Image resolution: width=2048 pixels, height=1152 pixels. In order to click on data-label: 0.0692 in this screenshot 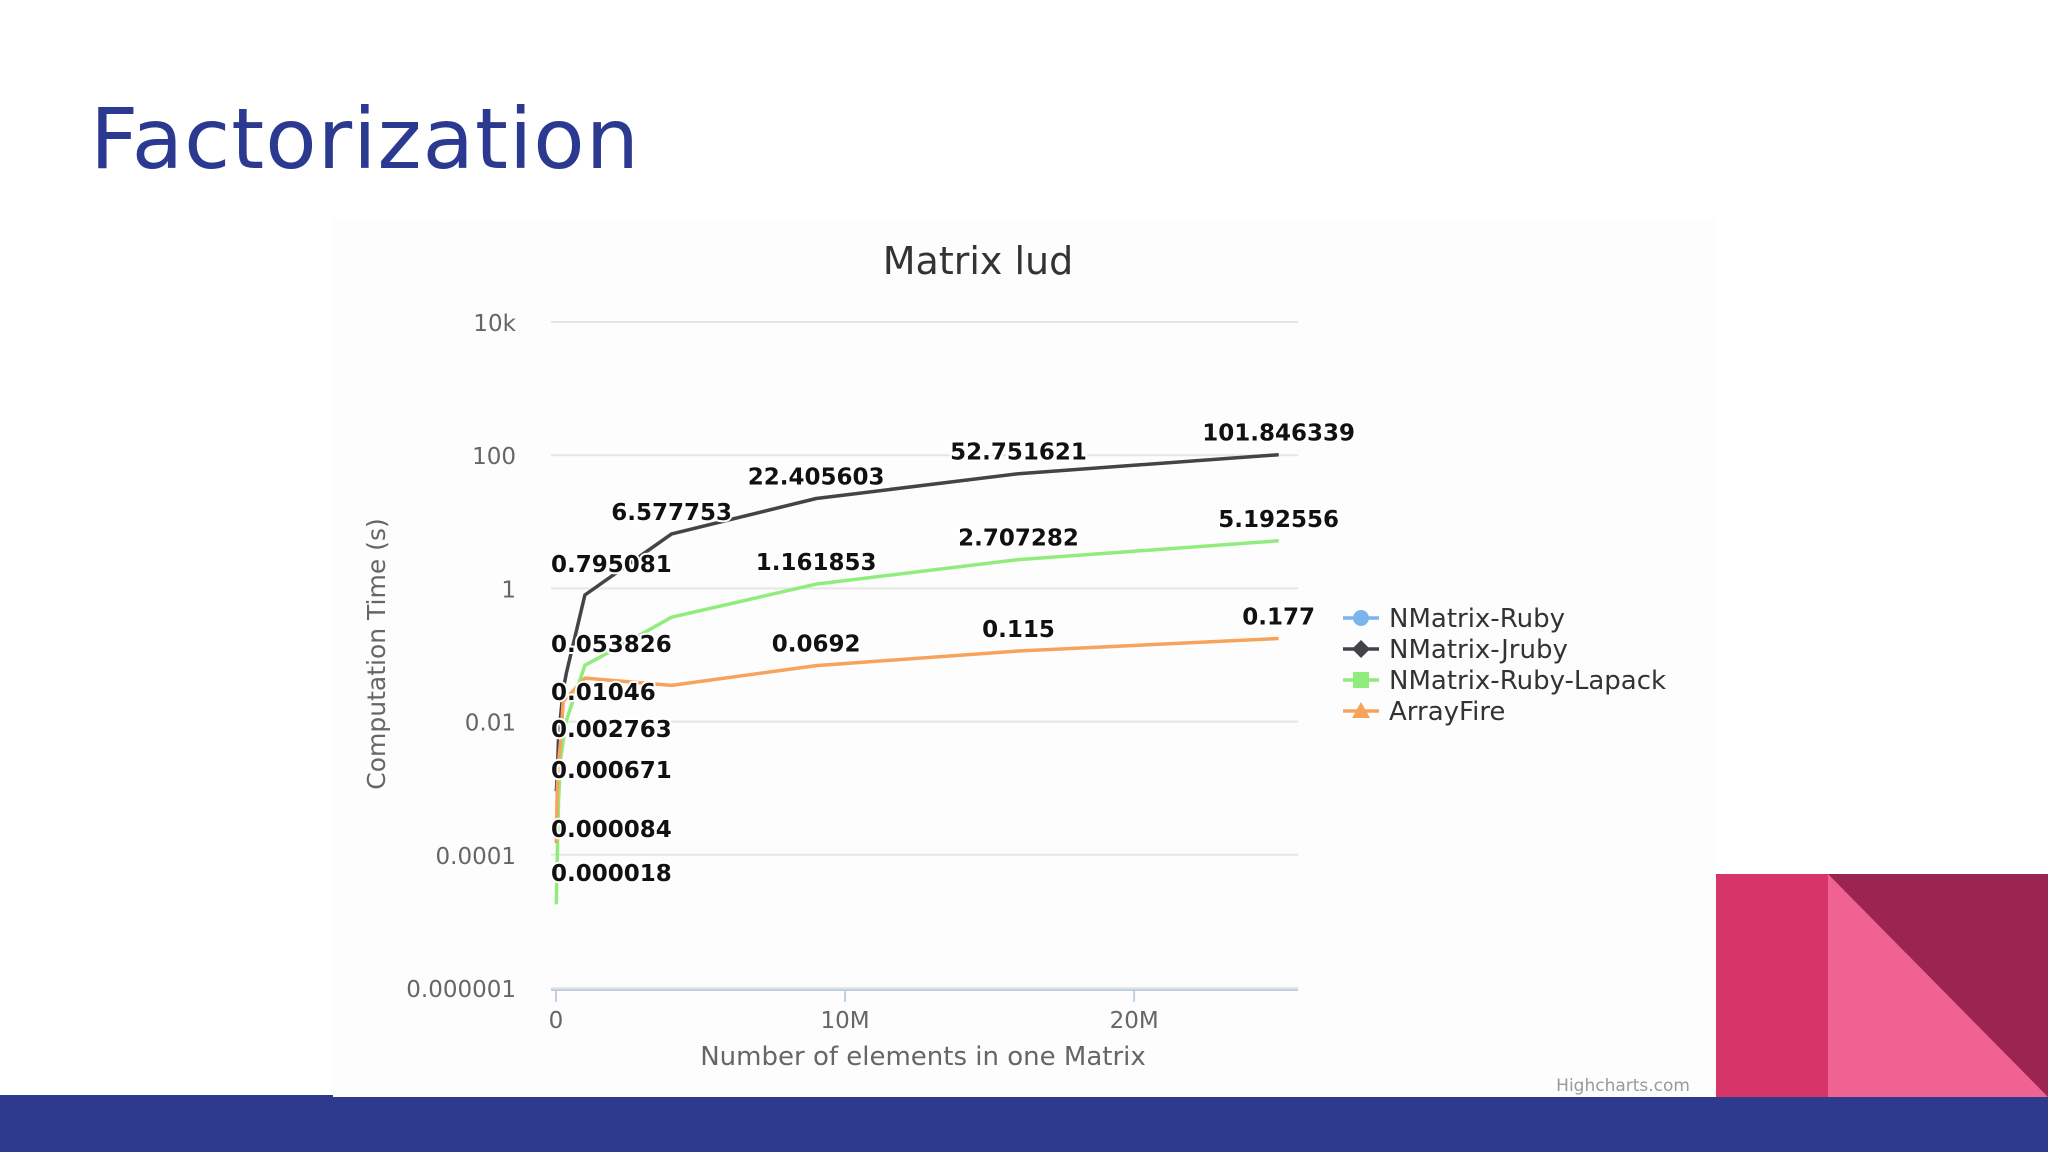, I will do `click(816, 645)`.